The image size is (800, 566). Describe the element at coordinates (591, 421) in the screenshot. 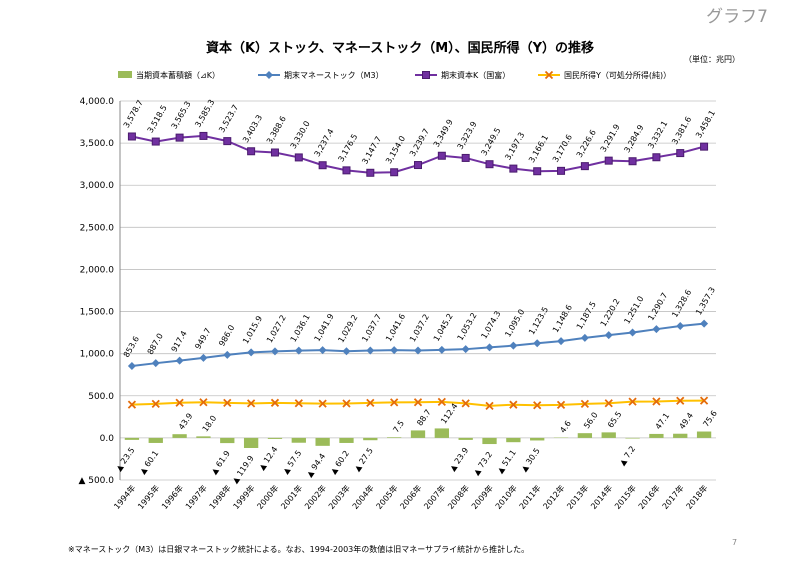

I see `bar-value-label: 56.0` at that location.